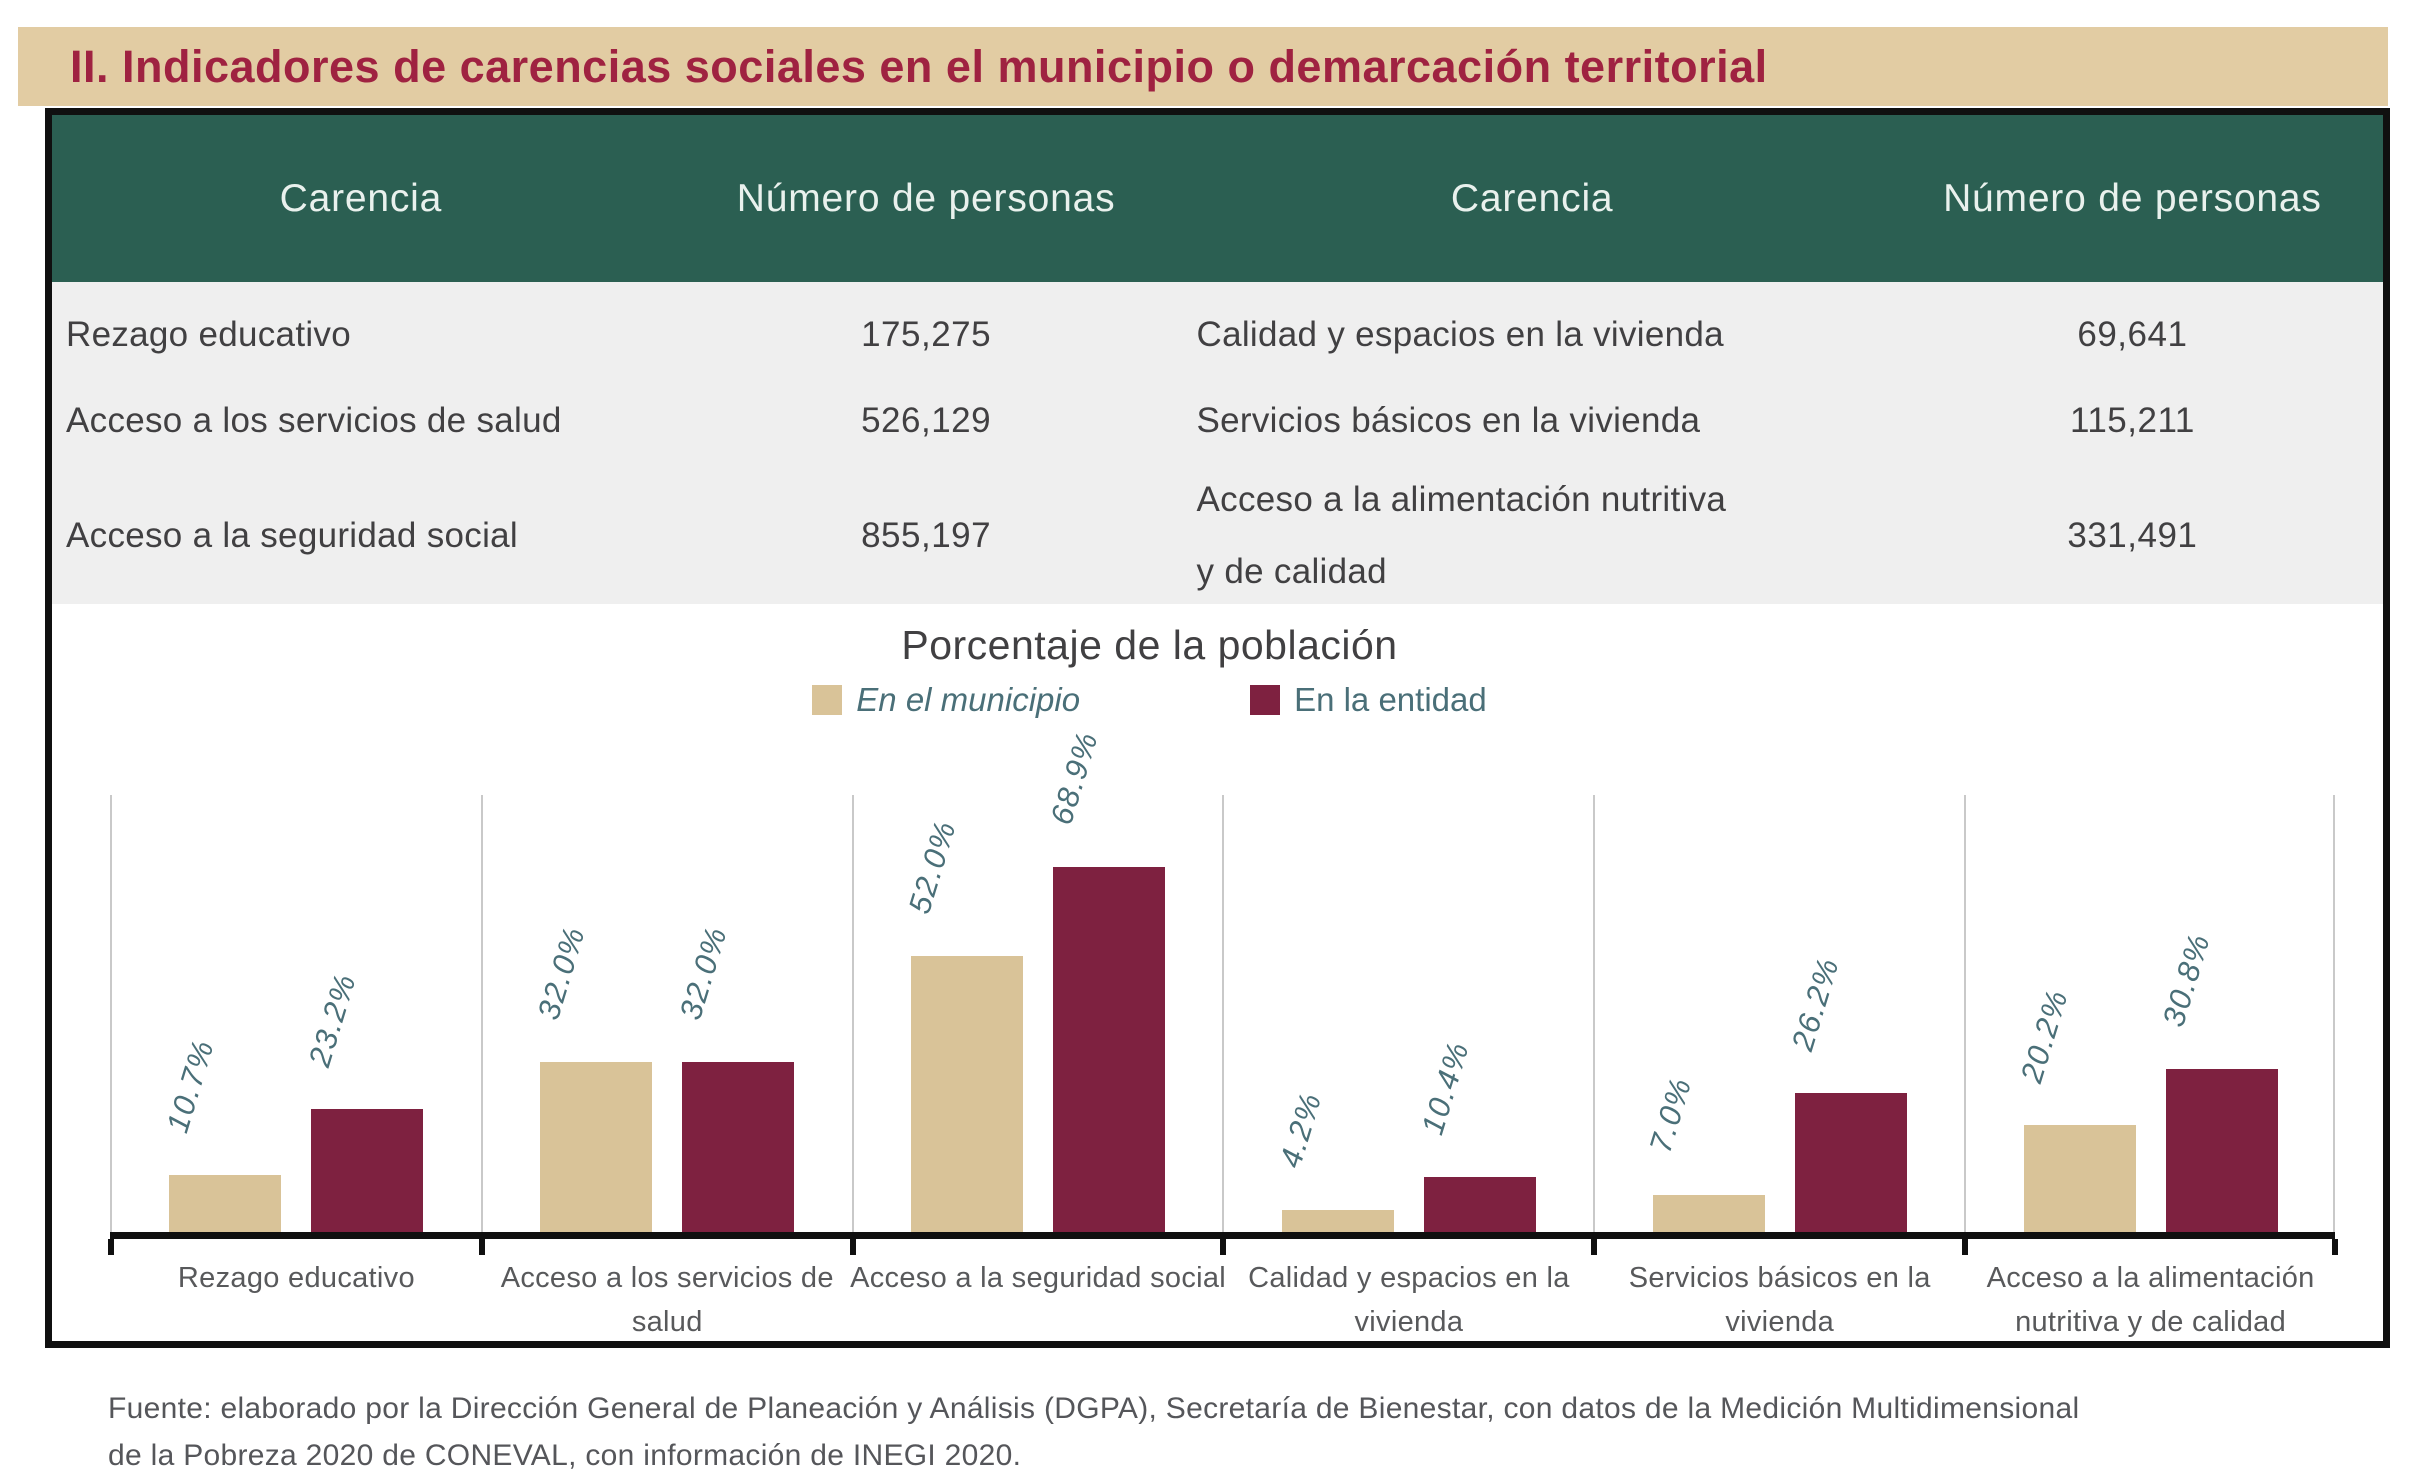 This screenshot has height=1479, width=2422. I want to click on bar-value-label: 26.2%, so click(1816, 1004).